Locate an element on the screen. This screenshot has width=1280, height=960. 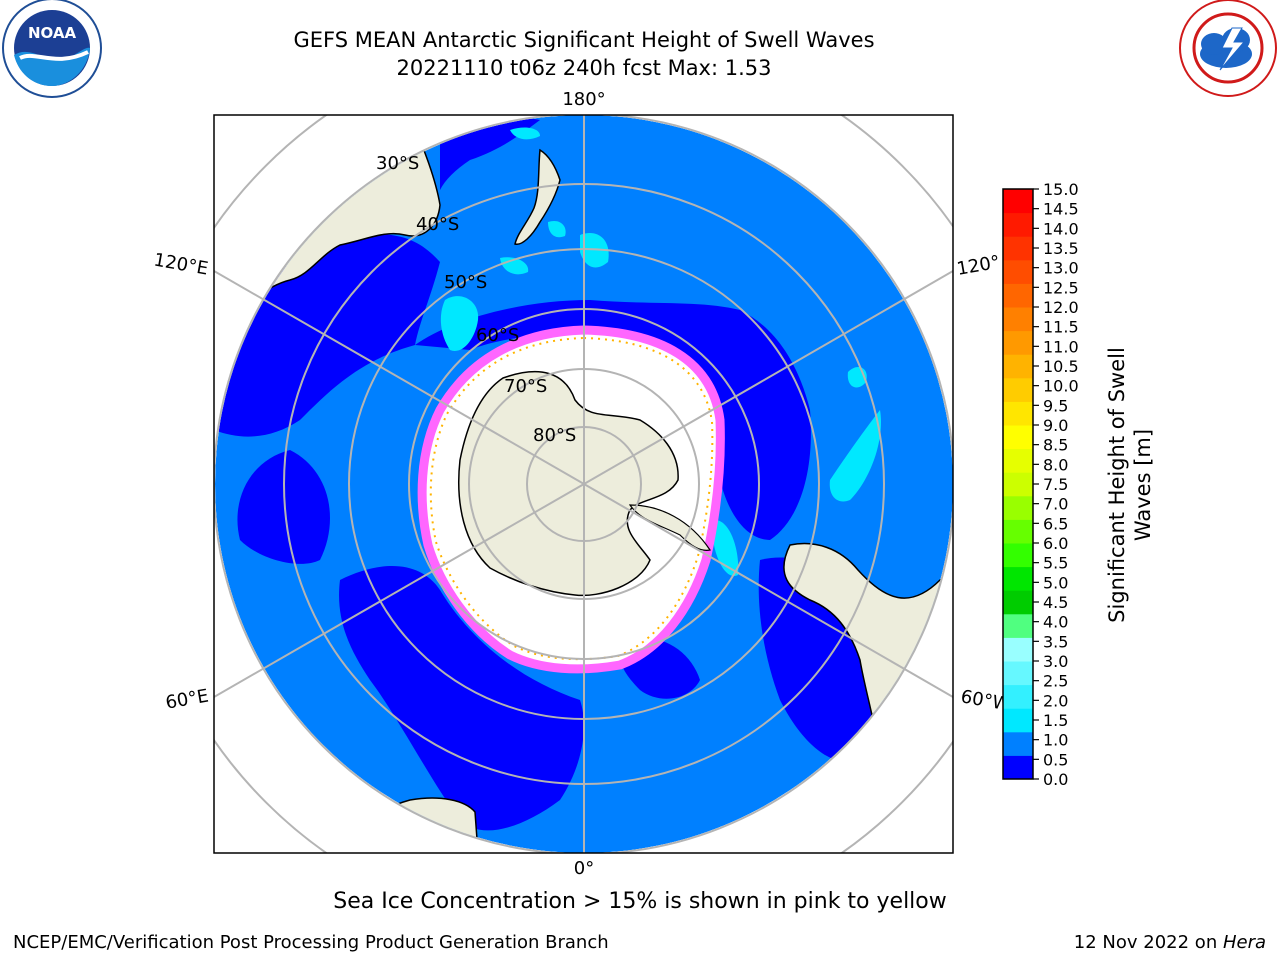
colorbar-tick-label: 5.0 is located at coordinates (1055, 582).